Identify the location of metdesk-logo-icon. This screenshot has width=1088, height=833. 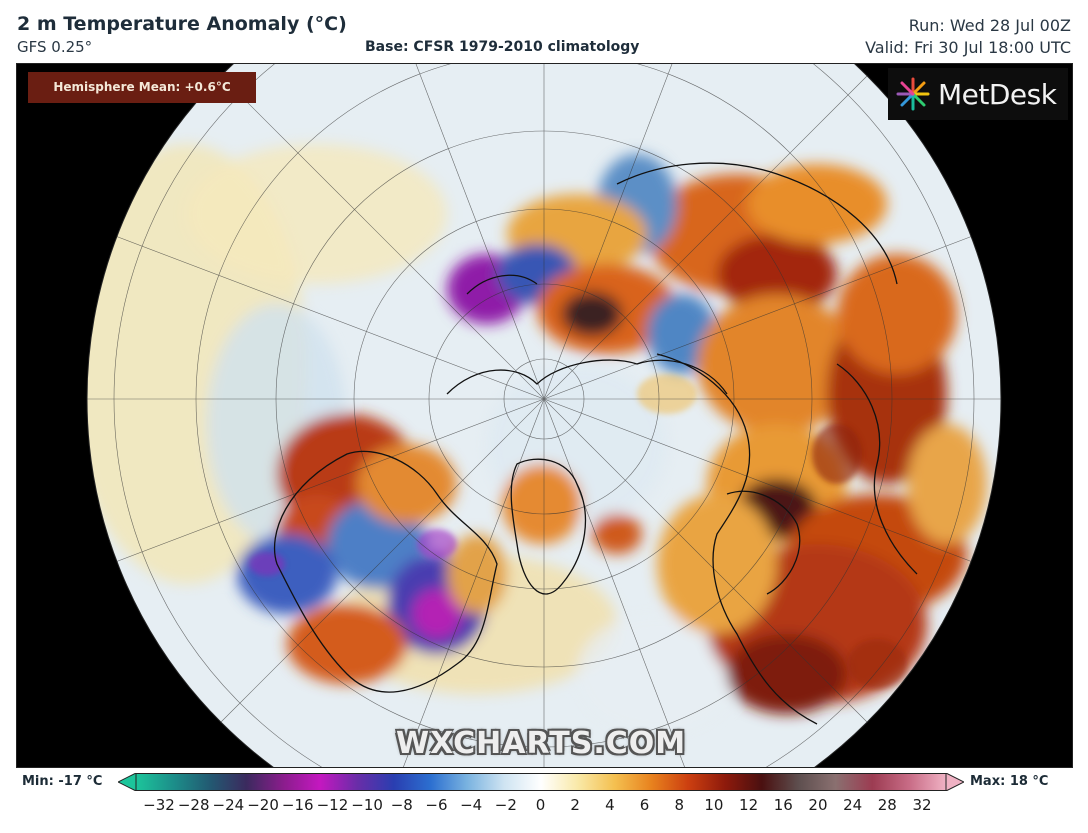
(913, 94).